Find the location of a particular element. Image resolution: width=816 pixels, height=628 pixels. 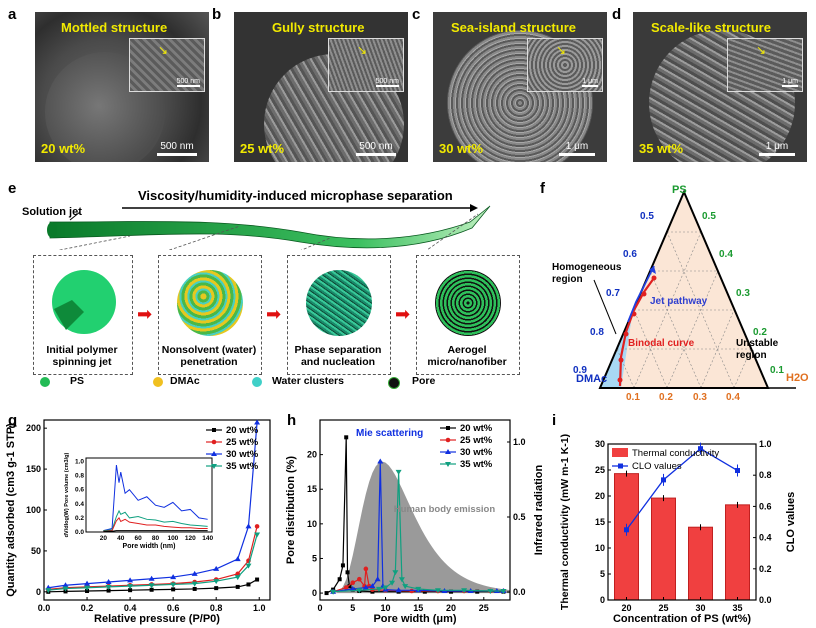

x-tick-label: 20 is located at coordinates (451, 608).